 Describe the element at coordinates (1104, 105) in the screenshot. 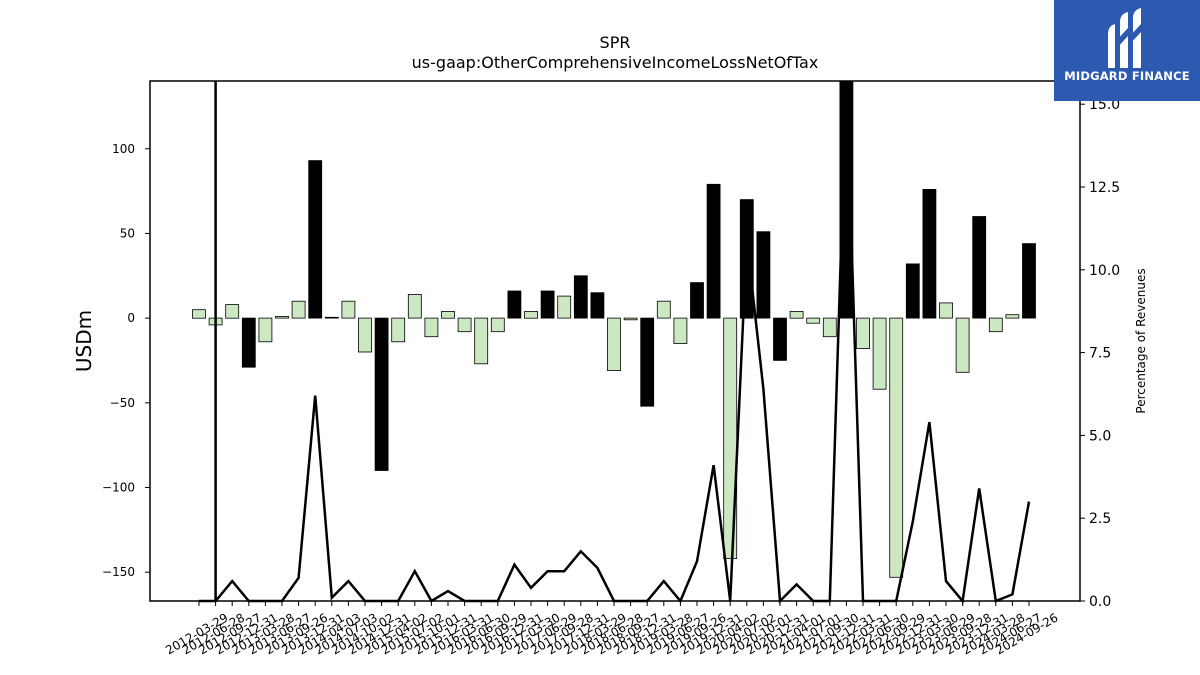

I see `y2-tick-label: 15.0` at that location.